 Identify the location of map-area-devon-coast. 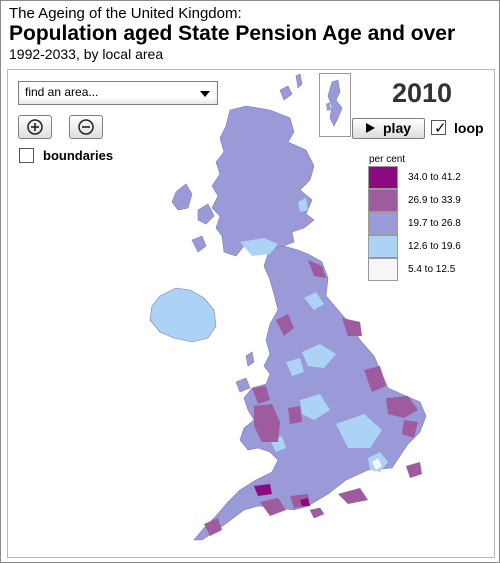
(273, 507).